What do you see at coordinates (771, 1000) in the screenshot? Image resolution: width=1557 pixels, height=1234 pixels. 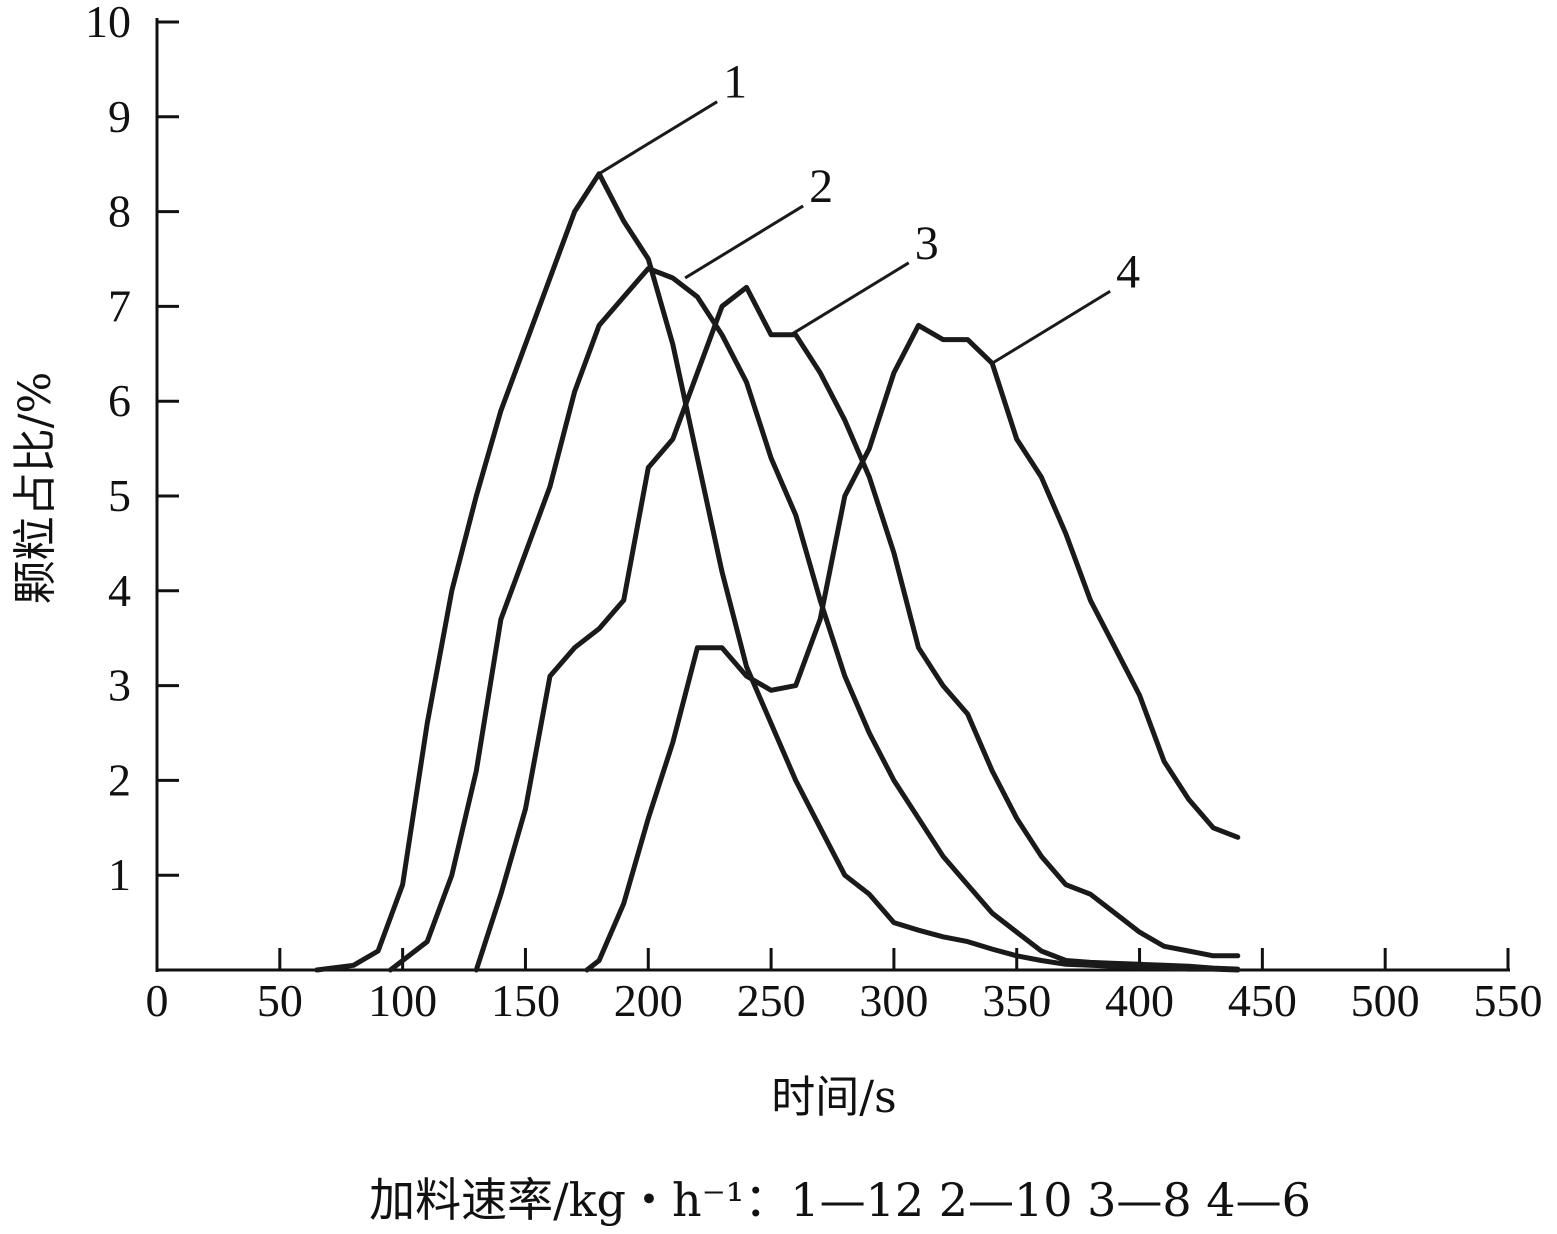 I see `x-tick-label: 250` at bounding box center [771, 1000].